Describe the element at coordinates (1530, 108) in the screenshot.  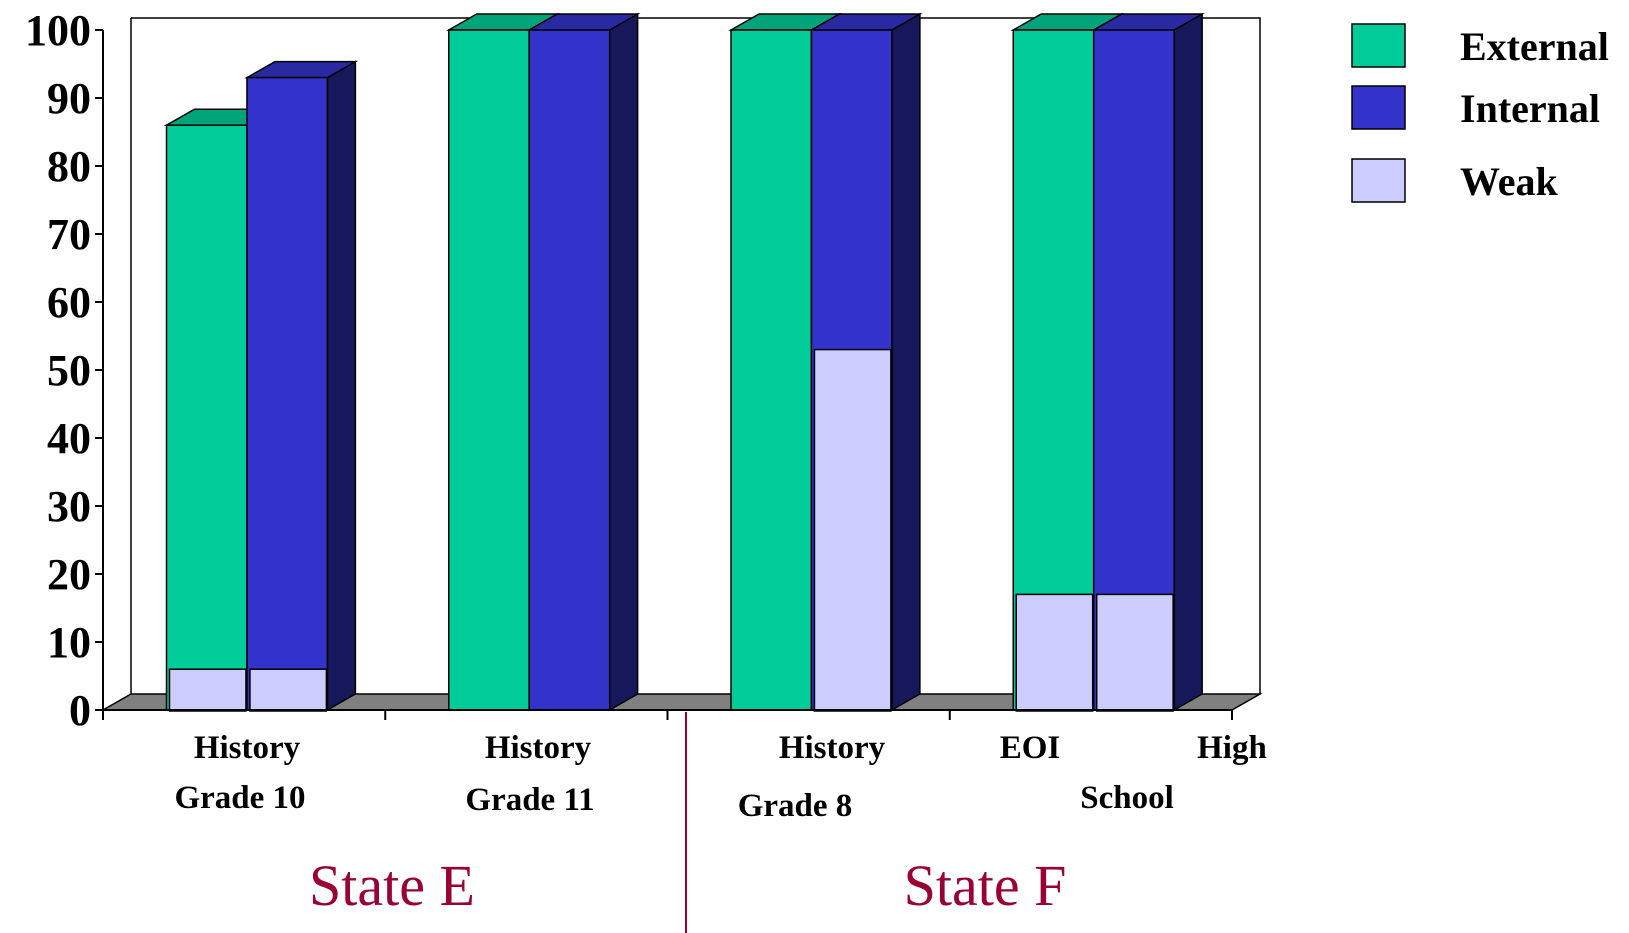
I see `legend-label-internal: Internal` at that location.